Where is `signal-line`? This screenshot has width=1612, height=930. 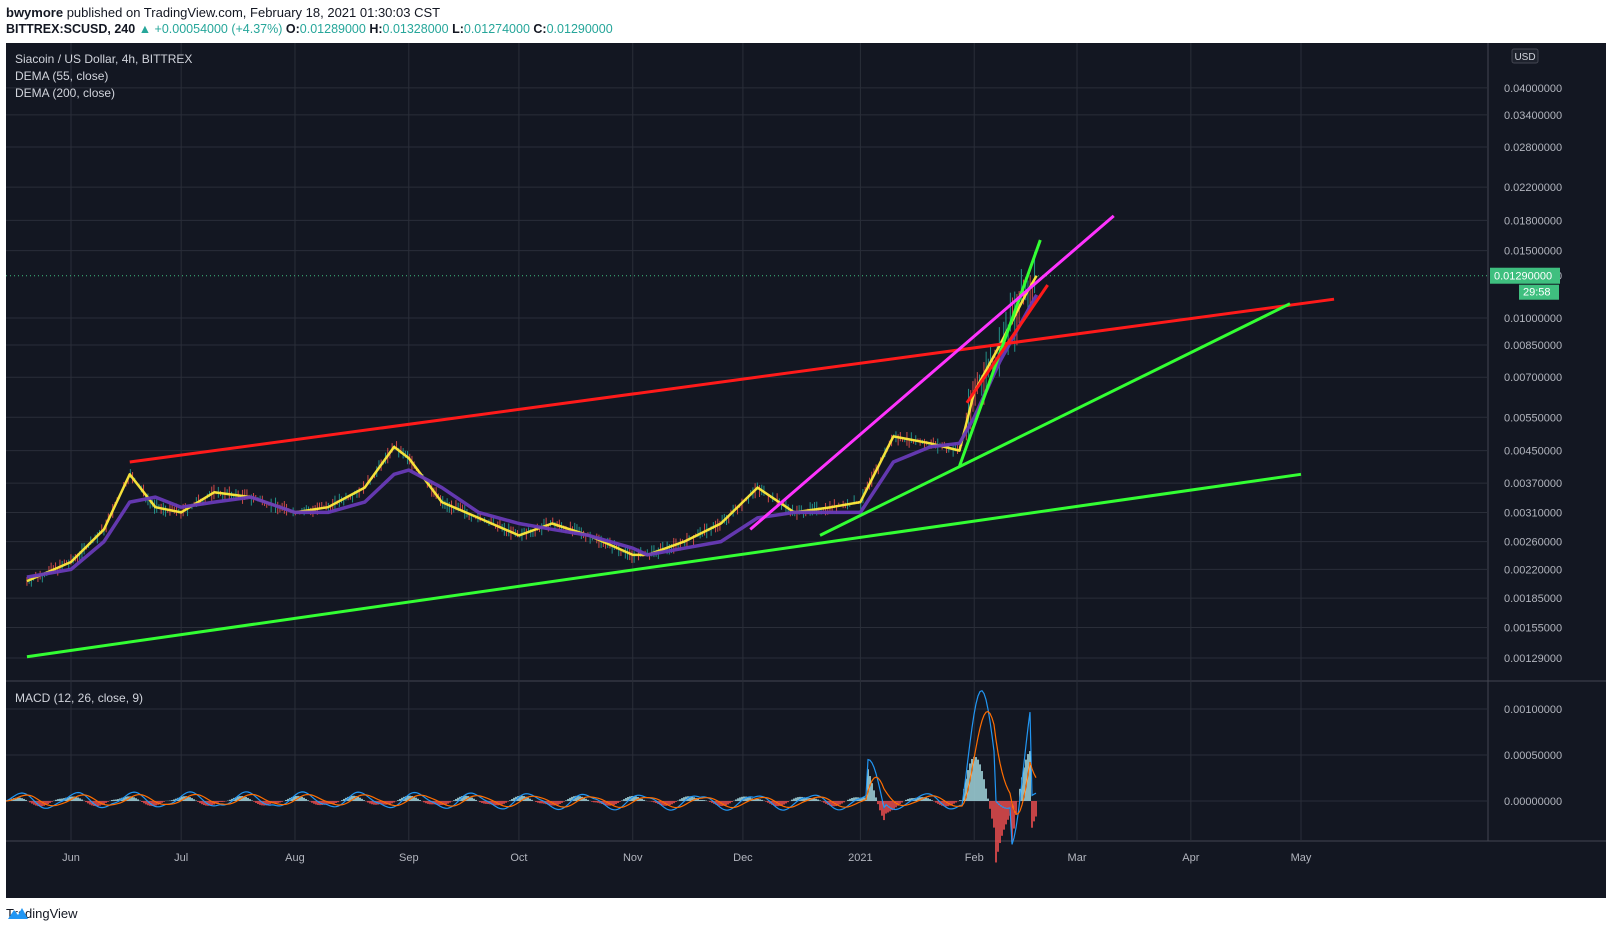 signal-line is located at coordinates (521, 762).